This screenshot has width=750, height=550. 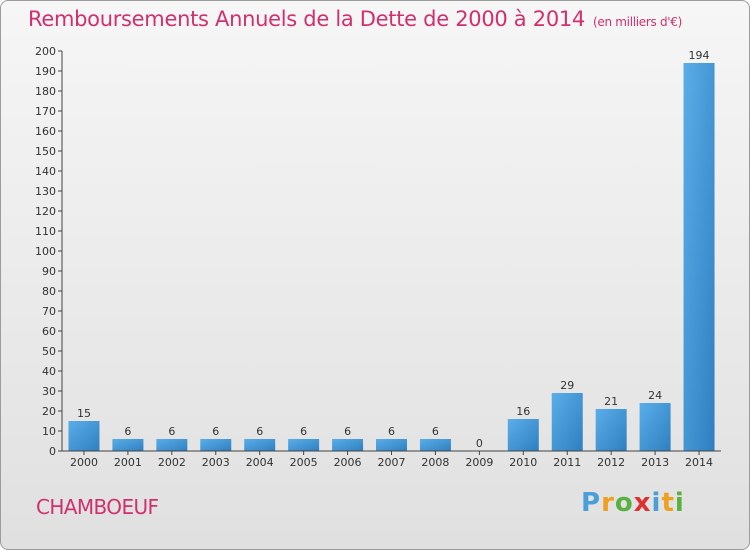 I want to click on value-label-2010: 16, so click(x=523, y=411).